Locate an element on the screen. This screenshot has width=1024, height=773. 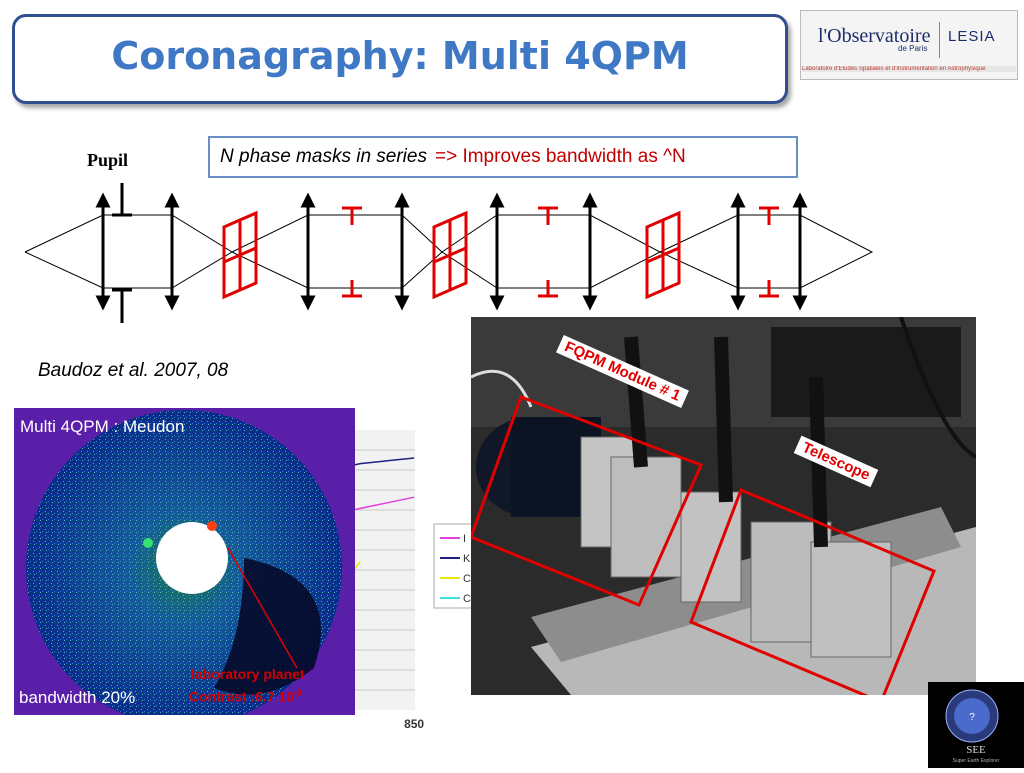
x-tick-labels: 650700750850 is located at coordinates (414, 724).